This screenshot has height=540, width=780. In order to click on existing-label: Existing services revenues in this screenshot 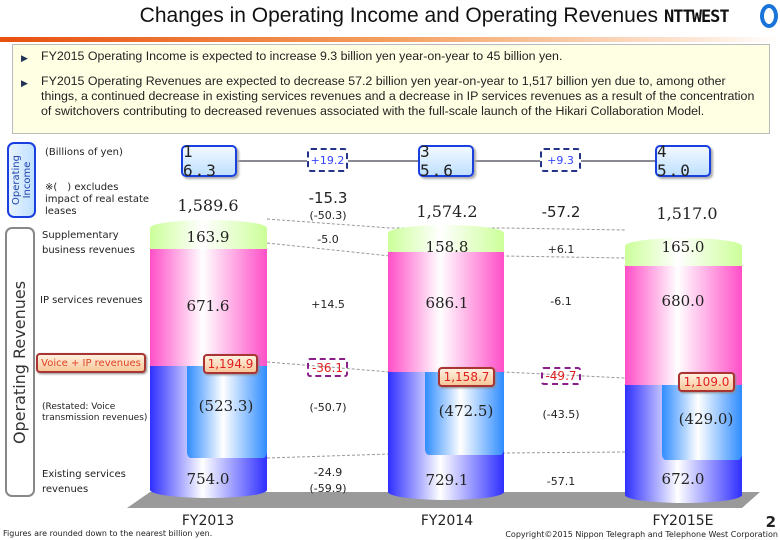, I will do `click(84, 482)`.